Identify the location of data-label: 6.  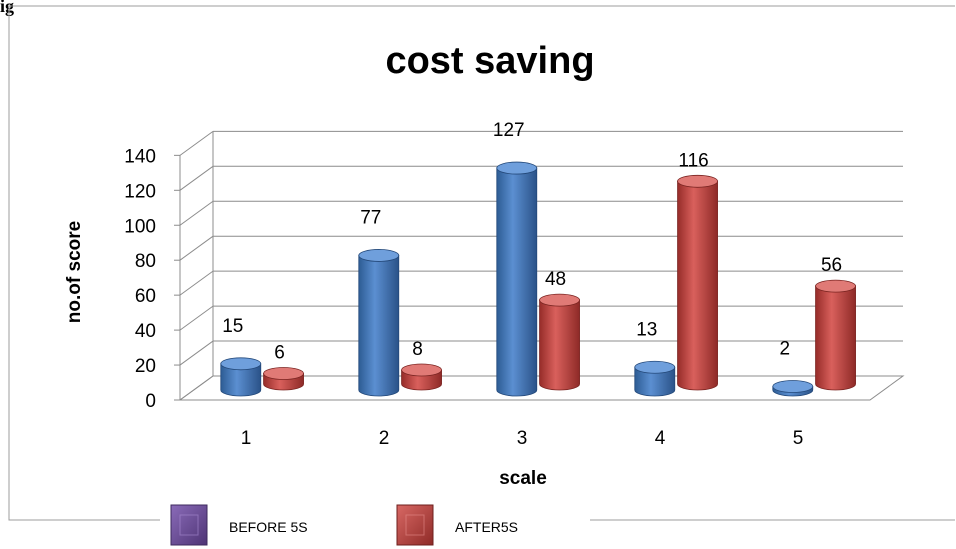
(279, 353).